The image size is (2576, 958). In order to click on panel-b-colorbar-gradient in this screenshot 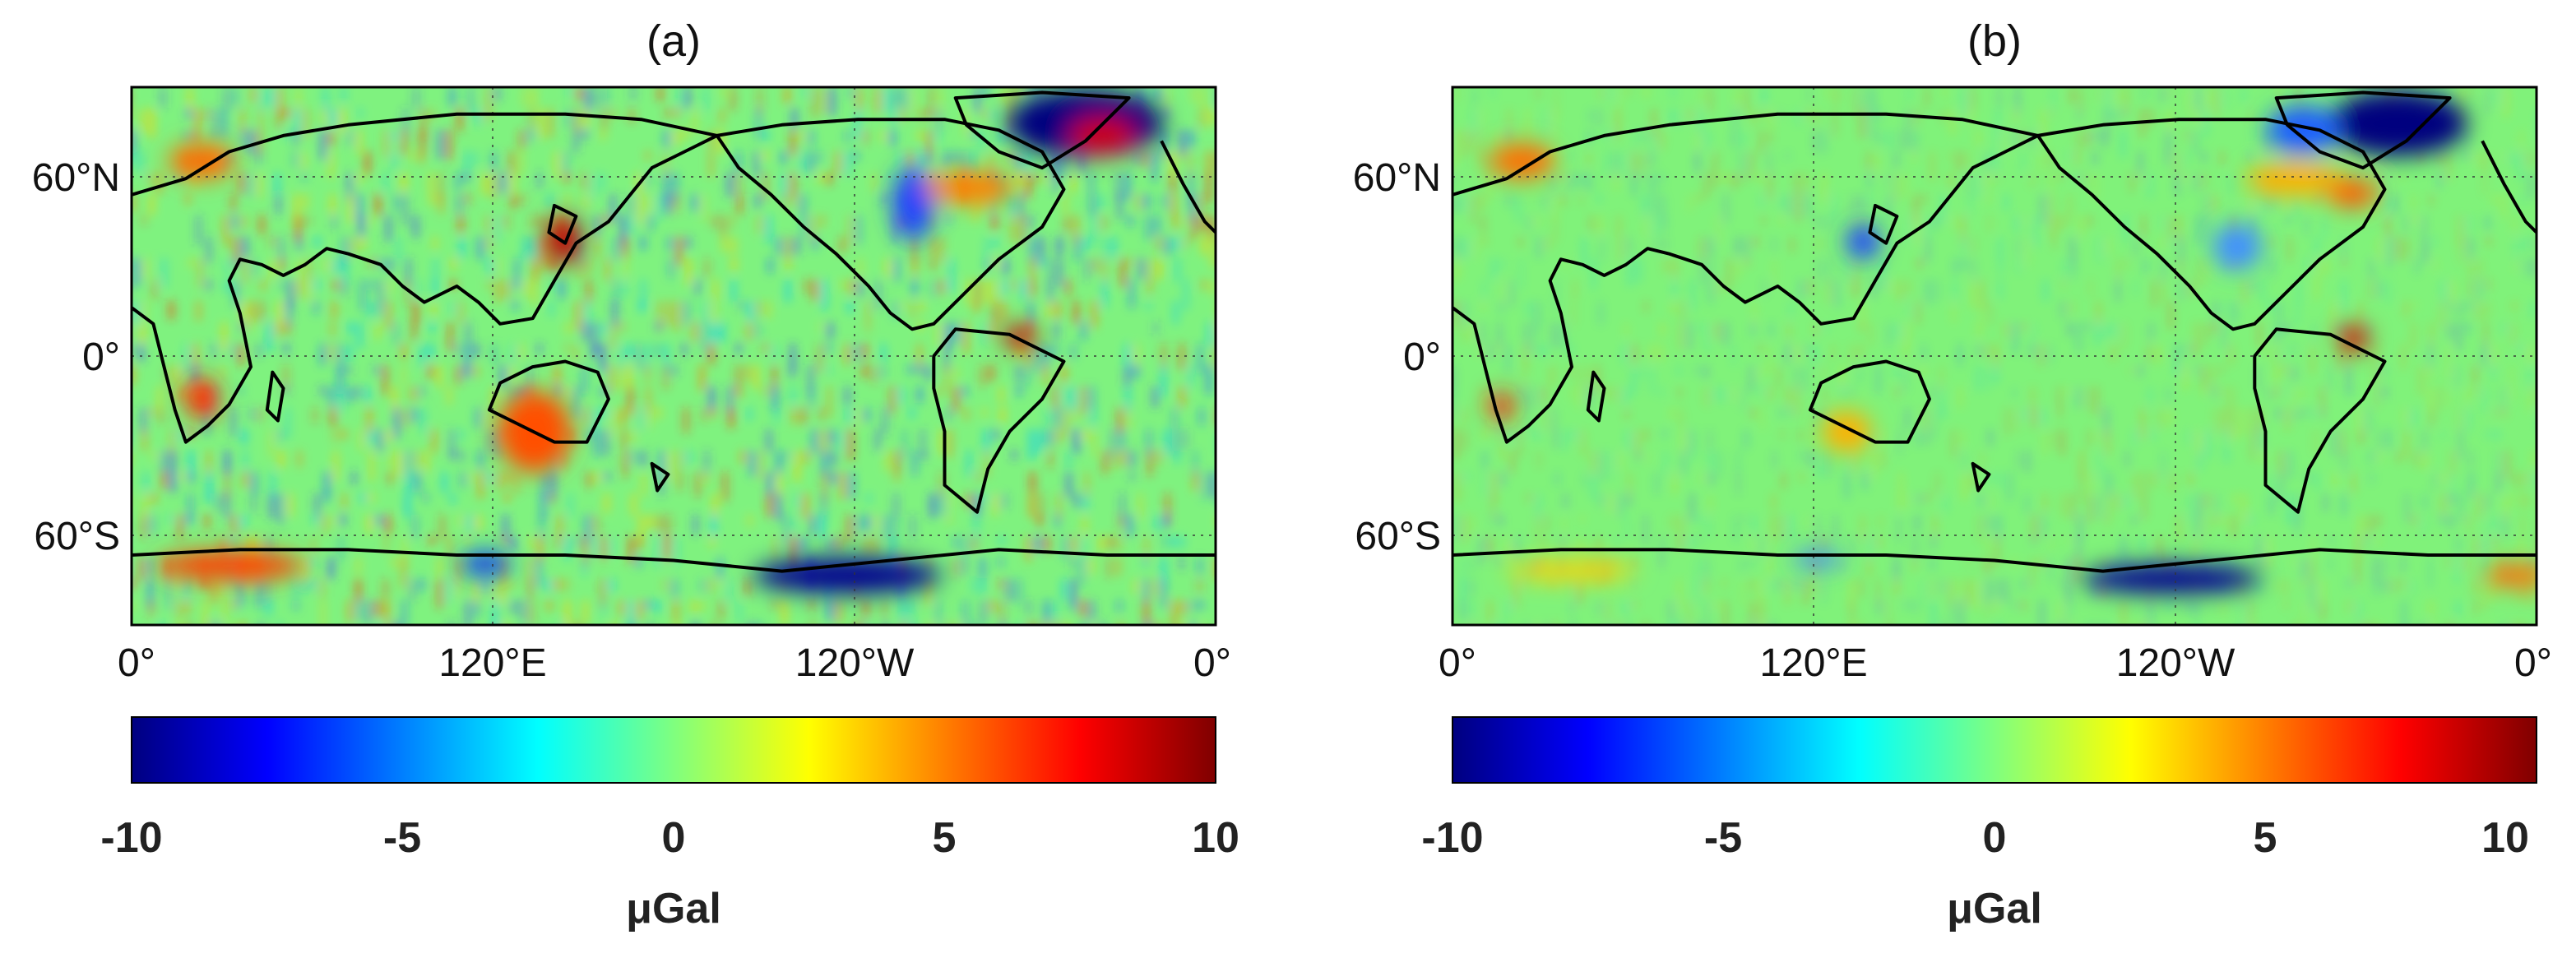, I will do `click(1995, 750)`.